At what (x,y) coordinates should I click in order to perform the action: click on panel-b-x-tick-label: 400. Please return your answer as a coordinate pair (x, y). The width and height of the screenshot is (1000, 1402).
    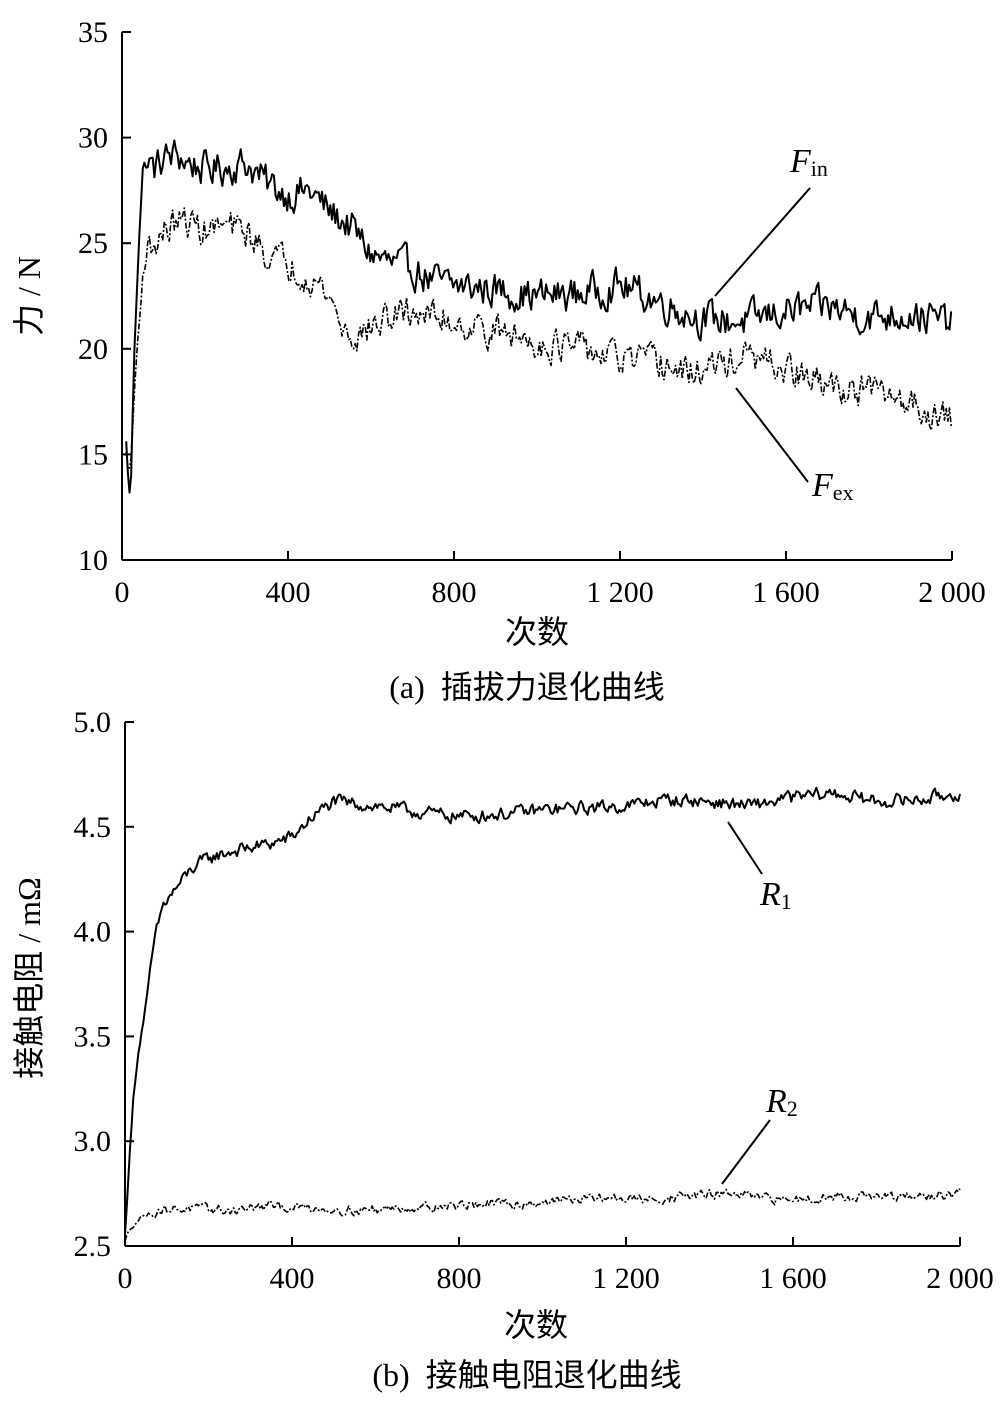
    Looking at the image, I should click on (292, 1278).